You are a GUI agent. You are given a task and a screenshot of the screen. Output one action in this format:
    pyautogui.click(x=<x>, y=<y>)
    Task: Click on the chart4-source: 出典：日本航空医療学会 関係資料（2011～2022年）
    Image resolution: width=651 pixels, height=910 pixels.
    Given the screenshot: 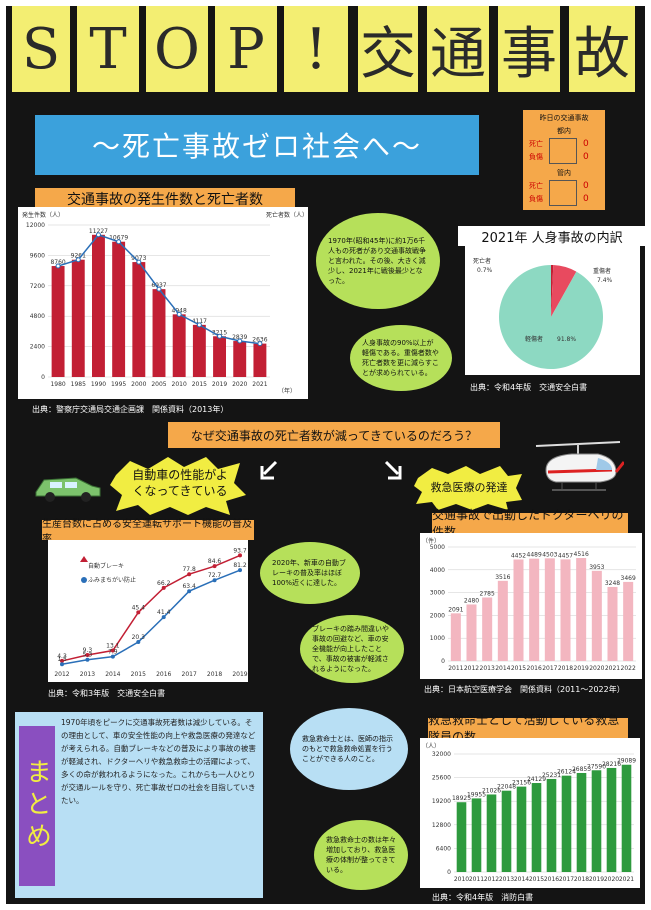 What is the action you would take?
    pyautogui.click(x=524, y=689)
    